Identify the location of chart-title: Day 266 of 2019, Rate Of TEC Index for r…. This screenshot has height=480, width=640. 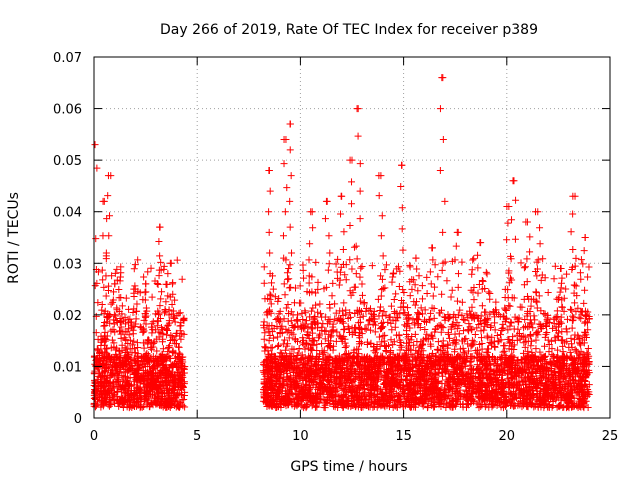
(349, 30).